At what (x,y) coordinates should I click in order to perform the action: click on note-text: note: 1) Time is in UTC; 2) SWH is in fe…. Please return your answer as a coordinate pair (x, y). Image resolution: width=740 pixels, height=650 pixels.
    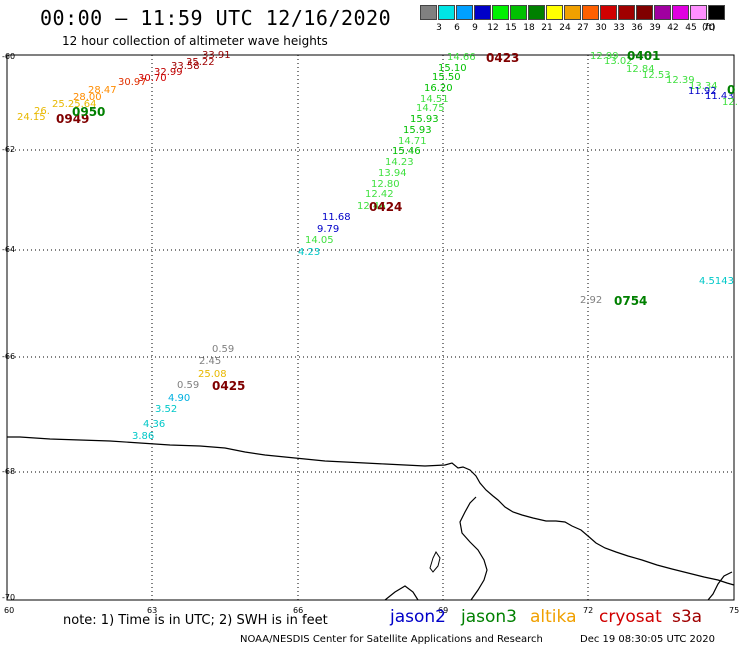
    Looking at the image, I should click on (195, 620).